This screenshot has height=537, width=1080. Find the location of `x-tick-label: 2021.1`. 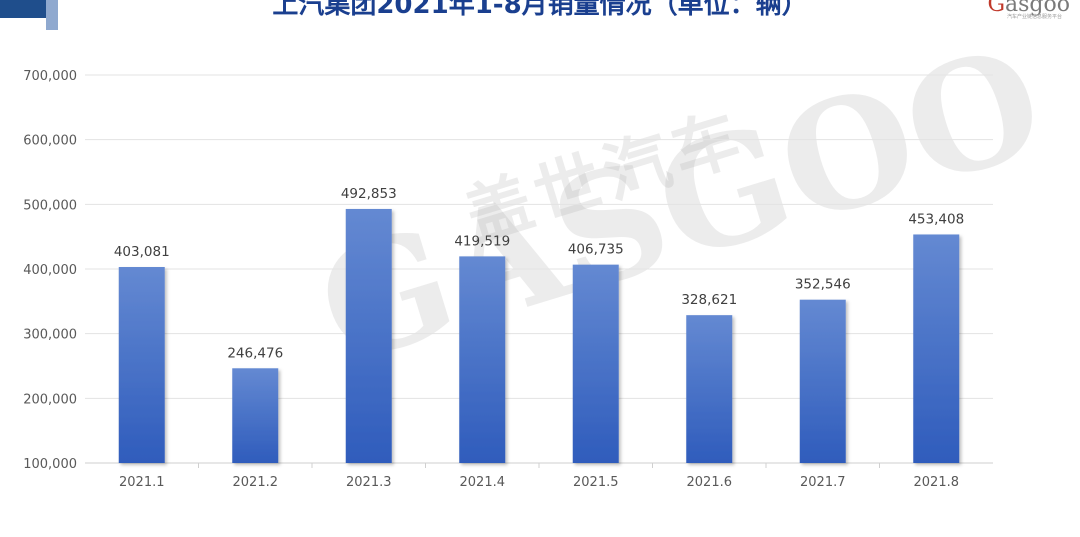

x-tick-label: 2021.1 is located at coordinates (142, 482).